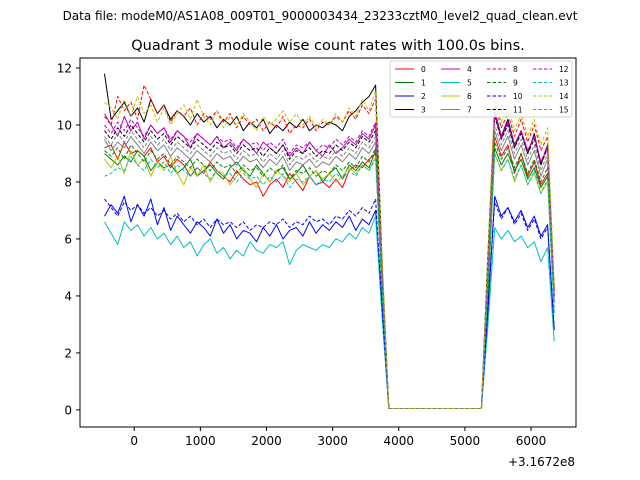 This screenshot has width=640, height=480. What do you see at coordinates (134, 441) in the screenshot?
I see `x-tick-label: 0` at bounding box center [134, 441].